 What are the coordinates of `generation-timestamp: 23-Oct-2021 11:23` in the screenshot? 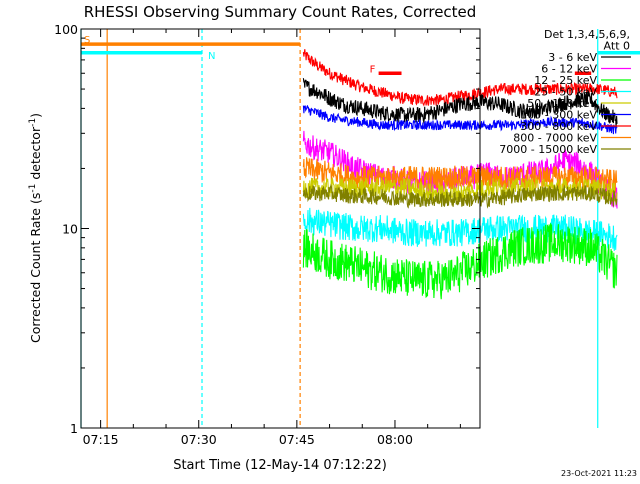 It's located at (599, 473).